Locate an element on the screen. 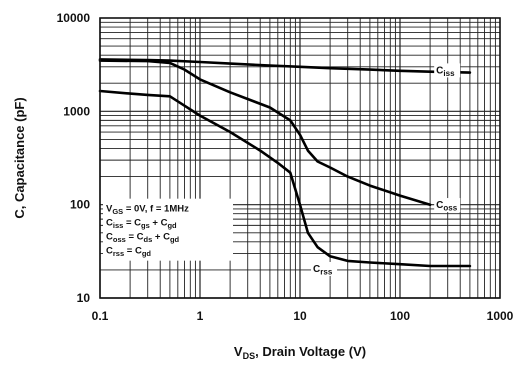 This screenshot has width=530, height=373. legend-line: VGS = 0V, f = 1MHz is located at coordinates (147, 210).